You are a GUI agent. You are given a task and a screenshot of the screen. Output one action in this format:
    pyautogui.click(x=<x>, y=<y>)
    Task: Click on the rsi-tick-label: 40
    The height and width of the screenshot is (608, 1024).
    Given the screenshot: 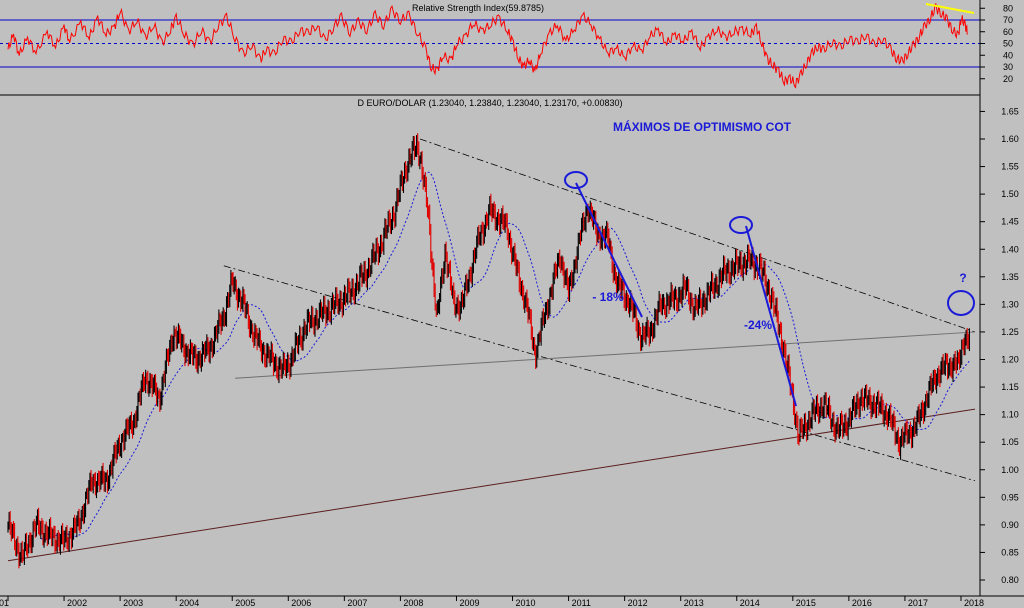 What is the action you would take?
    pyautogui.click(x=1008, y=55)
    